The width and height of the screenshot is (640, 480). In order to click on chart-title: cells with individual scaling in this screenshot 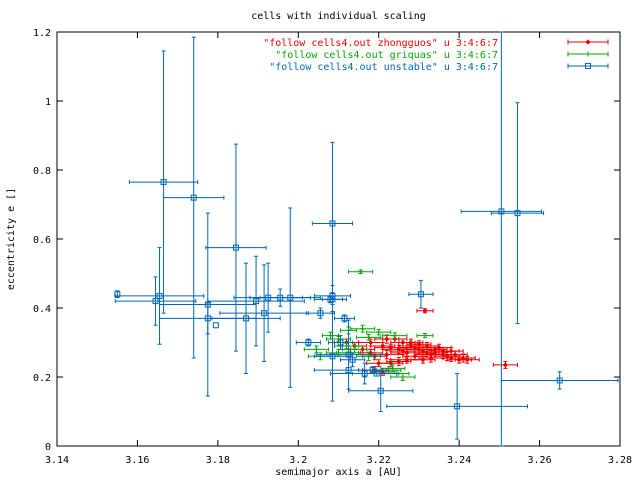, I will do `click(338, 16)`.